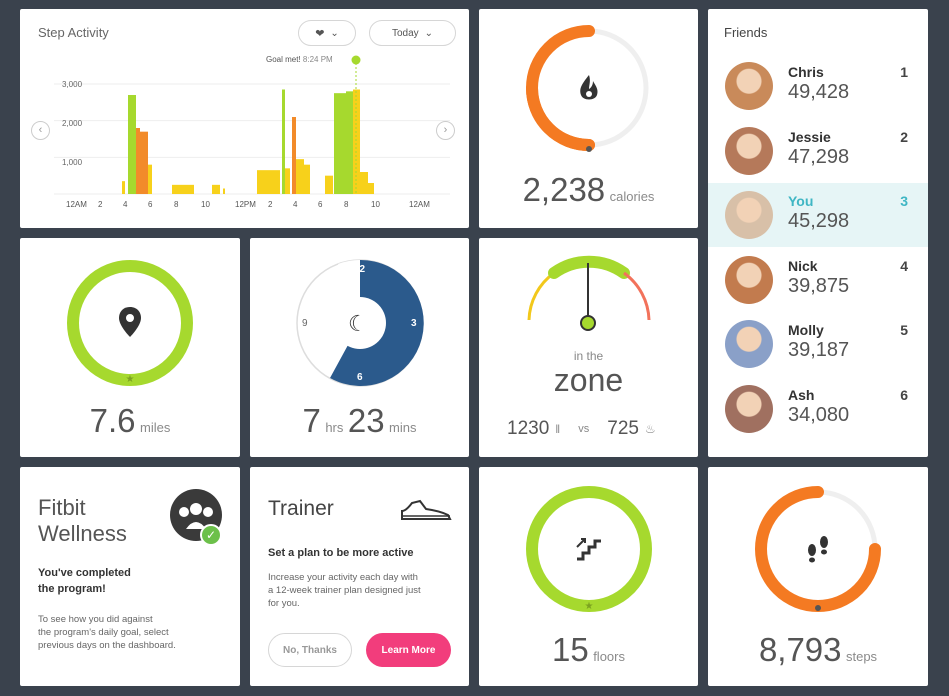  I want to click on calories-value: 2,238 calories, so click(588, 189).